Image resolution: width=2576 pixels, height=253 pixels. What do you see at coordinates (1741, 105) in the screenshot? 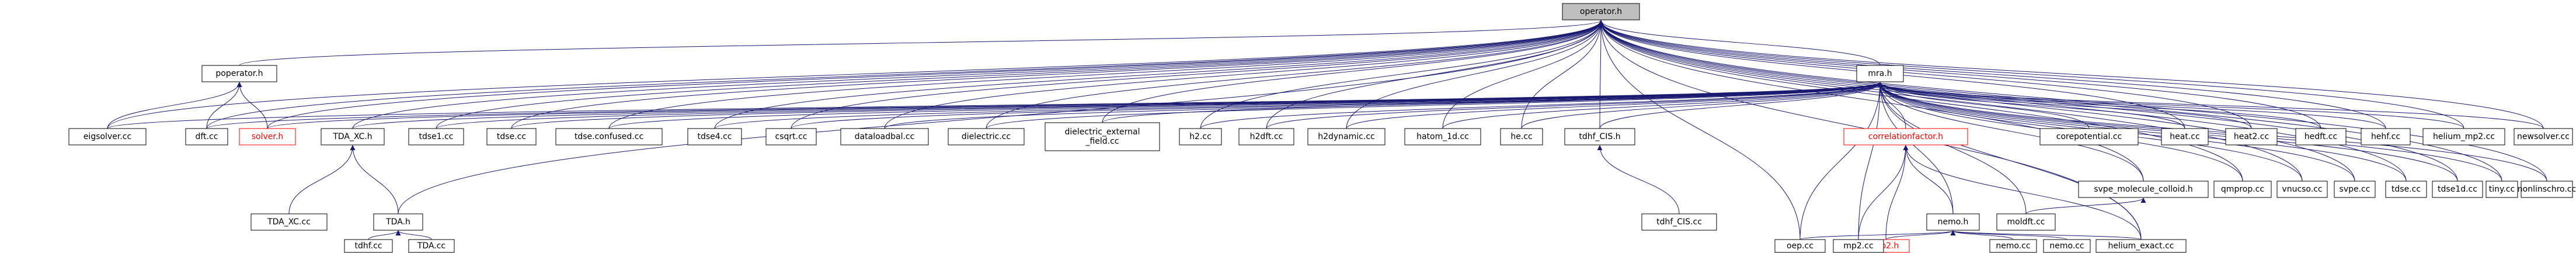
I see `edge-tdhfh-to-mra` at bounding box center [1741, 105].